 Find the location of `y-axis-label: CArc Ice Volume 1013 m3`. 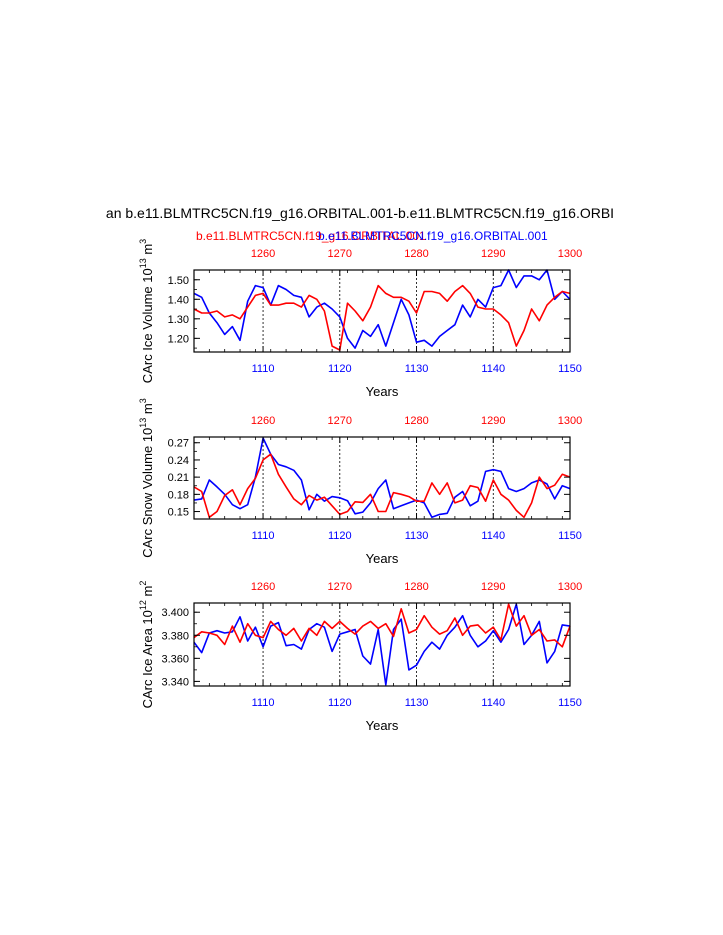

y-axis-label: CArc Ice Volume 1013 m3 is located at coordinates (146, 311).